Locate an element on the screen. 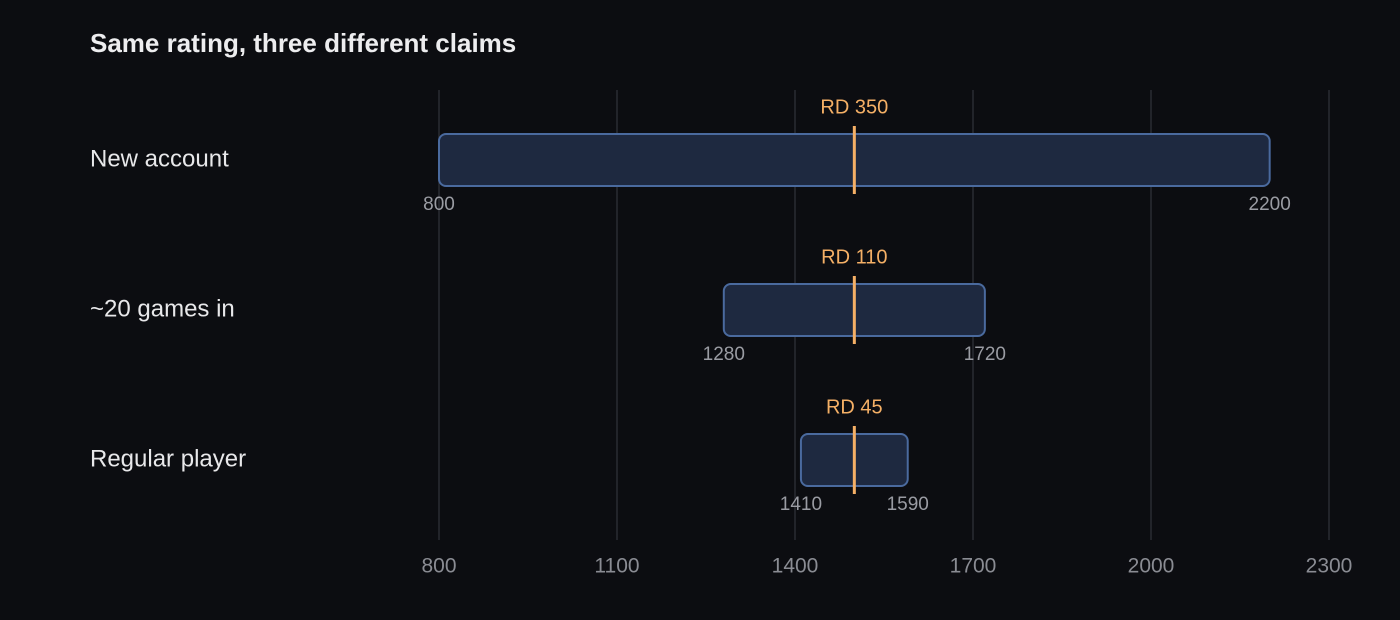  x-tick-label: 2300 is located at coordinates (1329, 566).